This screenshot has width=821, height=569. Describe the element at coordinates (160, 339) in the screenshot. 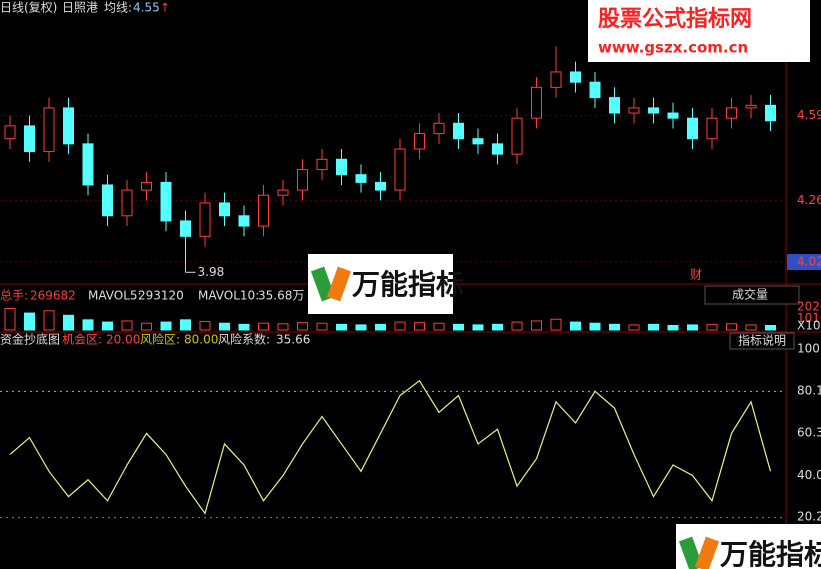

I see `reference-name: 风险区:` at that location.